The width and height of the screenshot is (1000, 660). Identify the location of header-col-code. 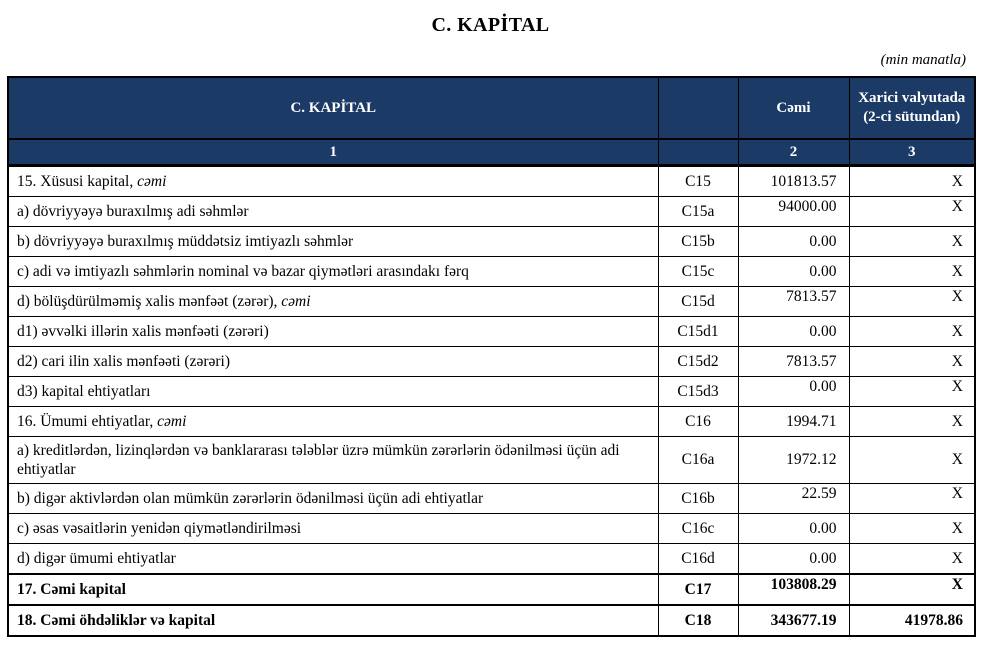
(698, 108).